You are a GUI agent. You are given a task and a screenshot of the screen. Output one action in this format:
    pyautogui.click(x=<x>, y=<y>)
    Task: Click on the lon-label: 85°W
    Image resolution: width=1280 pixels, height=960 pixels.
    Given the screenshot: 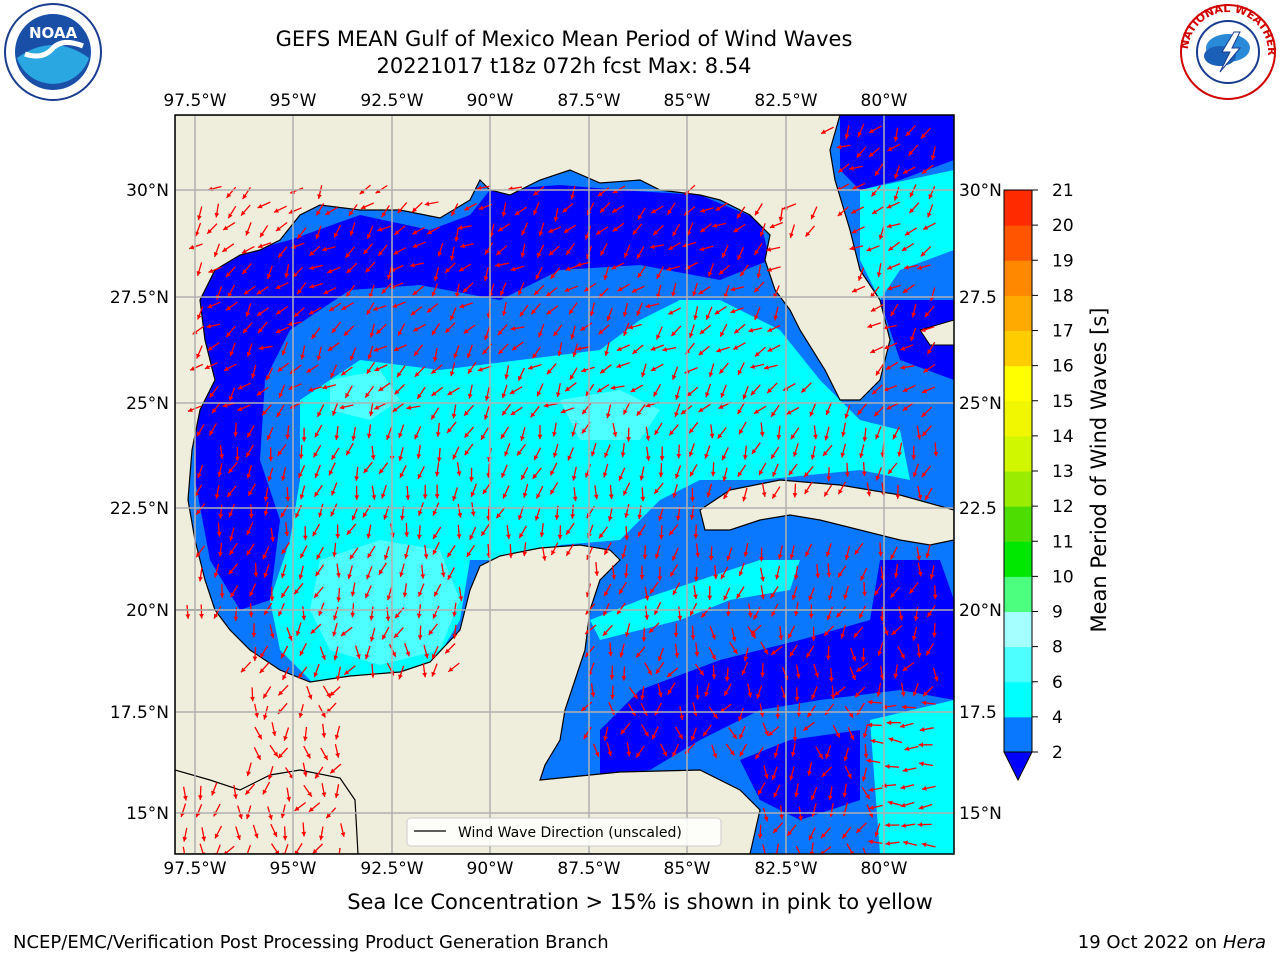 What is the action you would take?
    pyautogui.click(x=687, y=101)
    